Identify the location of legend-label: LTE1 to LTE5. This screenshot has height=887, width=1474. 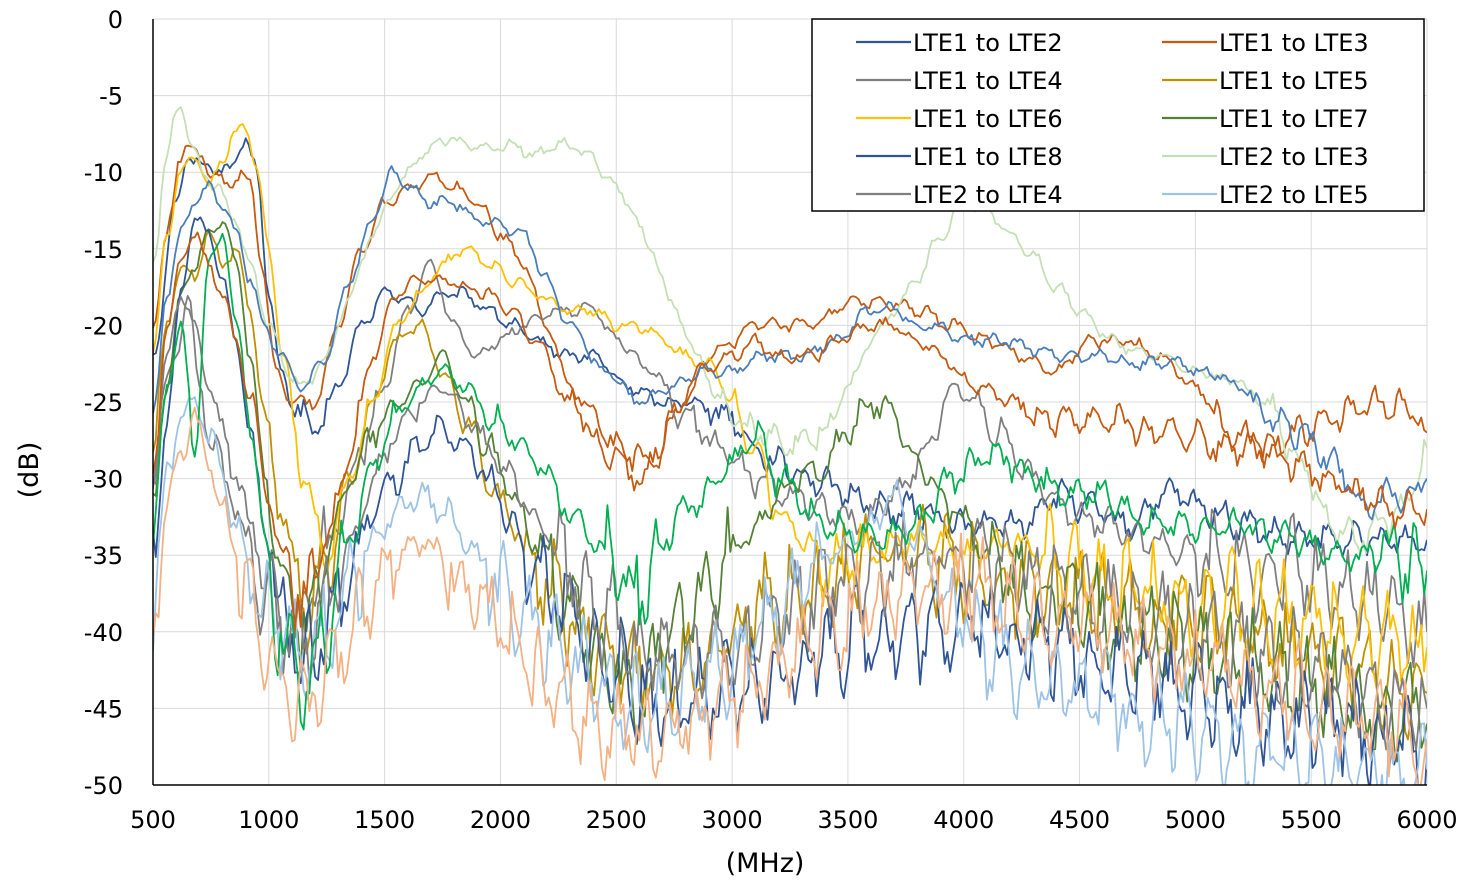
(1294, 81).